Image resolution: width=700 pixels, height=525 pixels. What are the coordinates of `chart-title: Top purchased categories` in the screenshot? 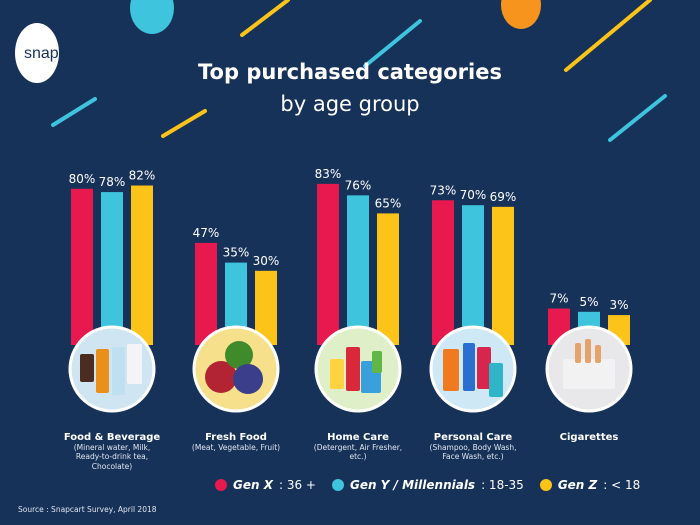 It's located at (350, 72).